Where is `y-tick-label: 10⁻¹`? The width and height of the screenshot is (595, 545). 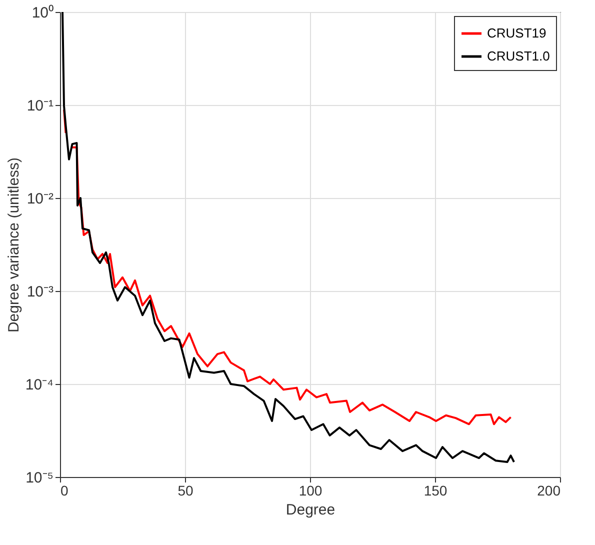
y-tick-label: 10⁻¹ is located at coordinates (40, 106).